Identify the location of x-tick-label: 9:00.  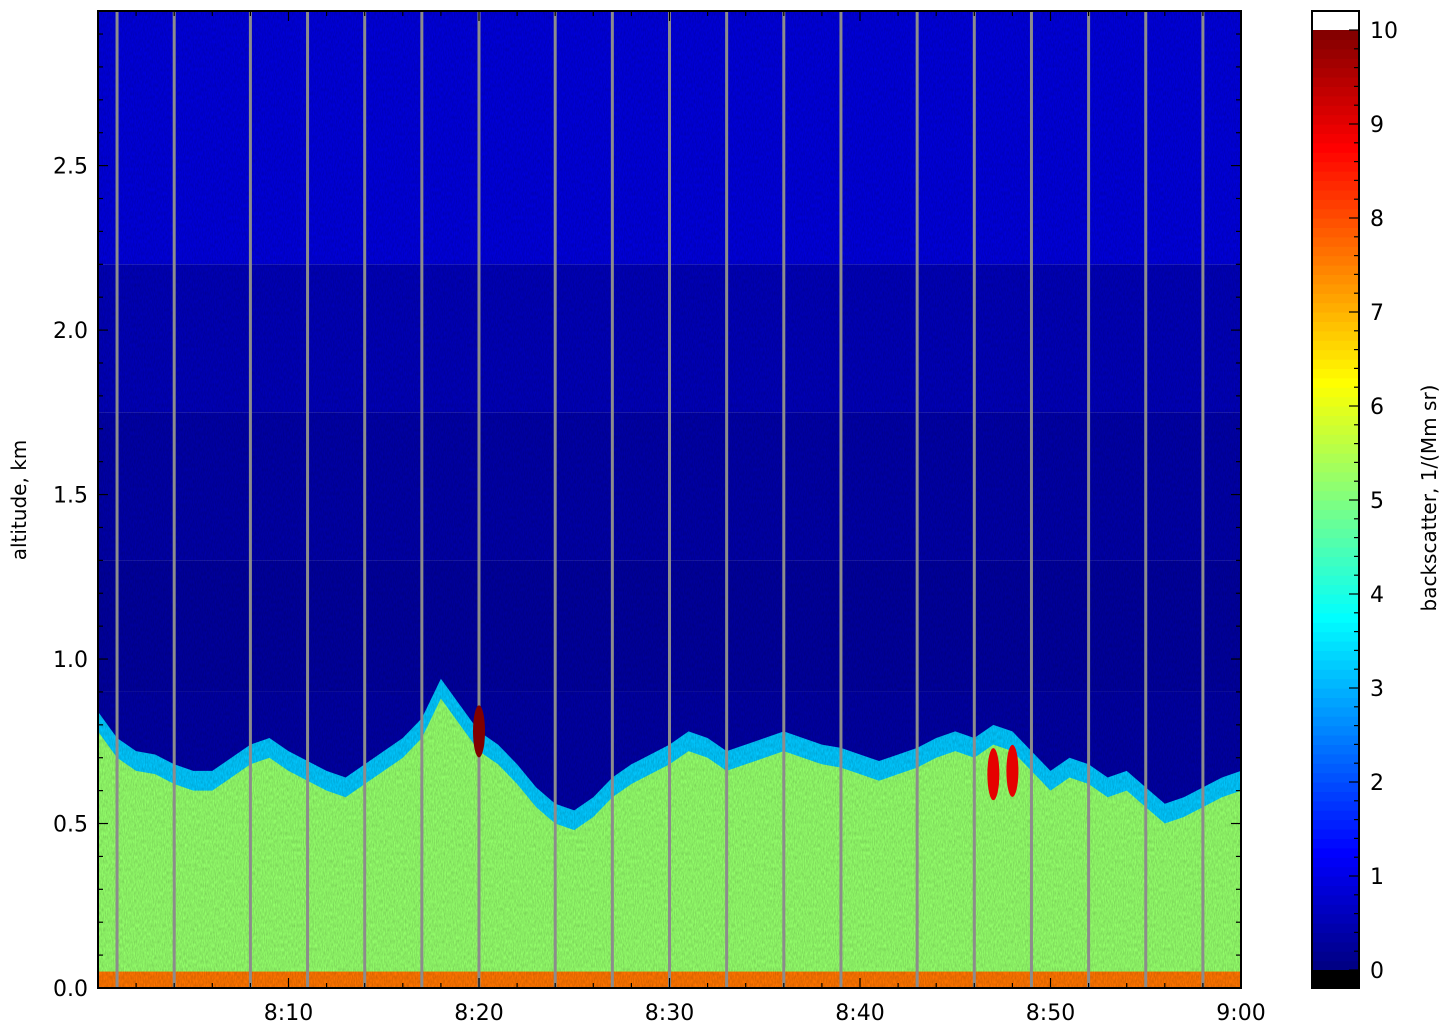
(1240, 1013).